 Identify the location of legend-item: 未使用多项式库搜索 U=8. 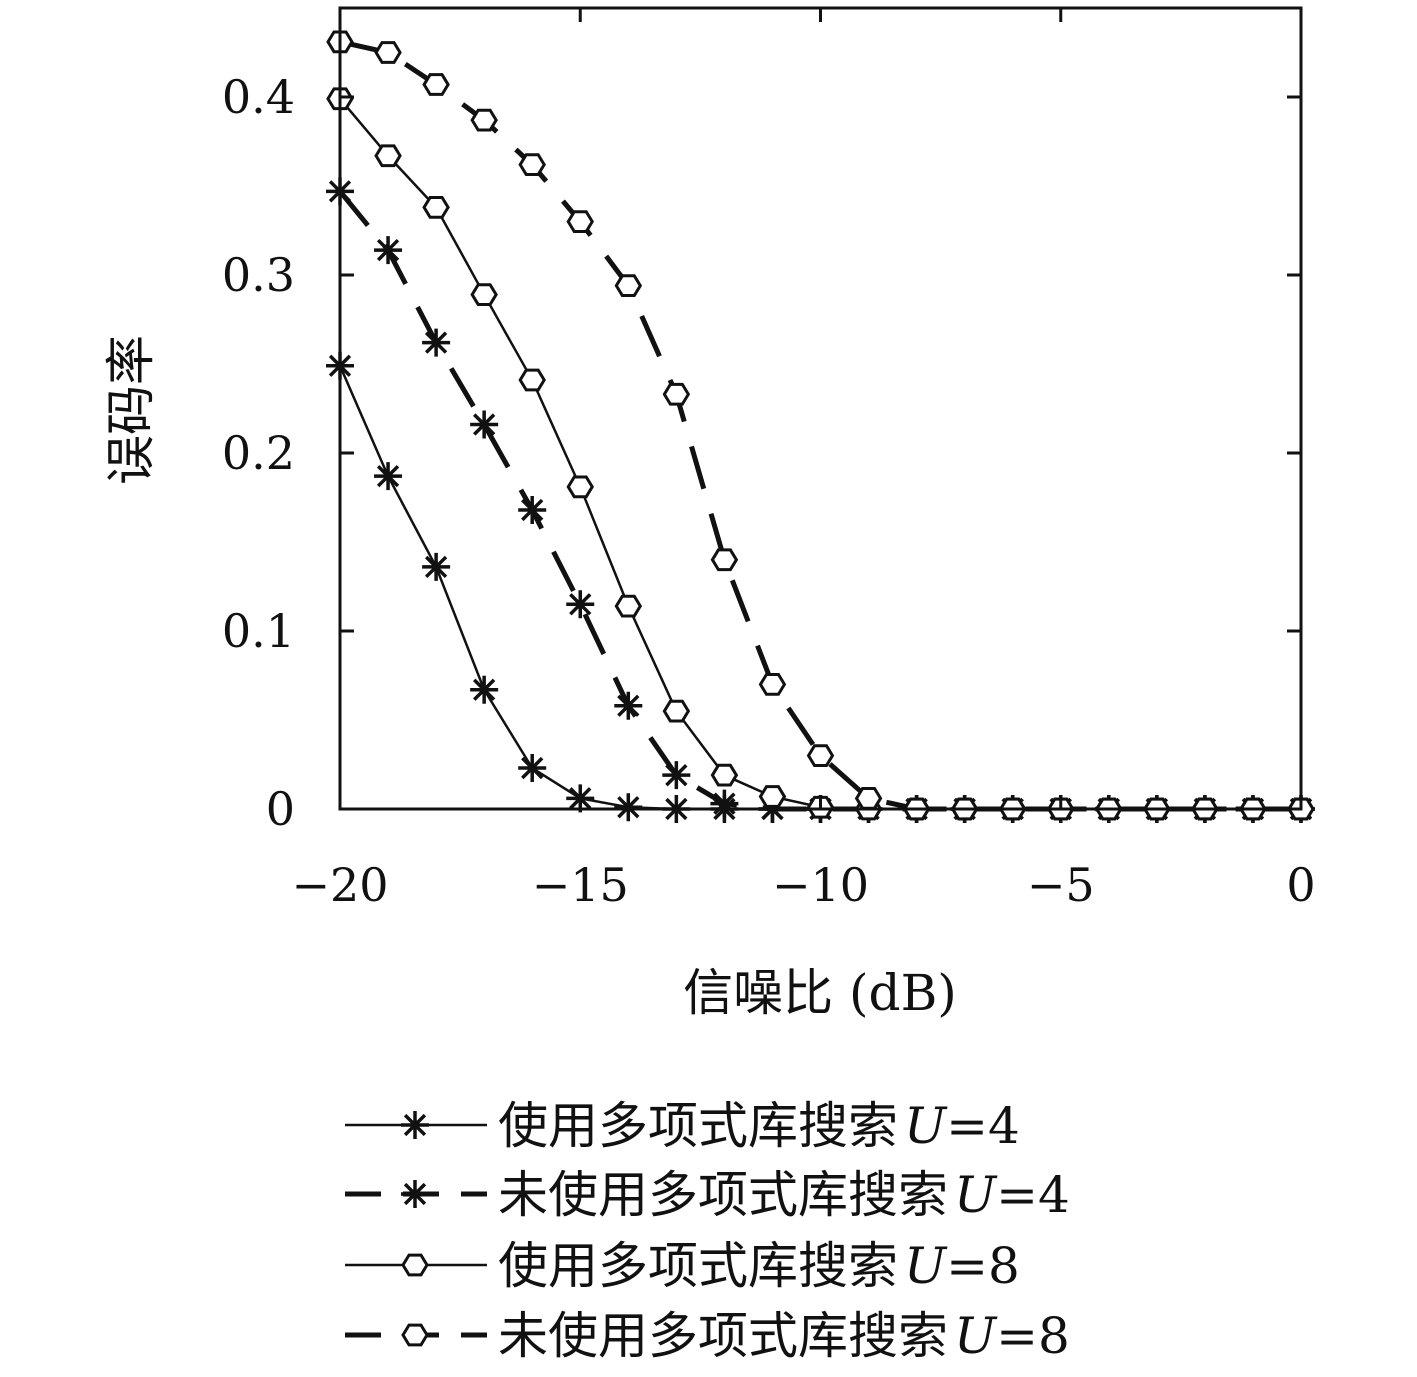
(707, 1336).